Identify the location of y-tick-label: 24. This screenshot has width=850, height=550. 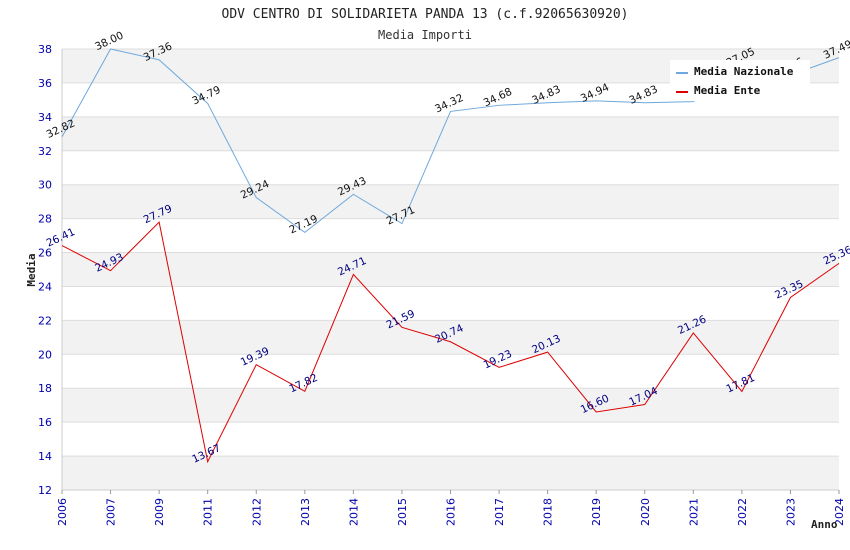
(45, 286).